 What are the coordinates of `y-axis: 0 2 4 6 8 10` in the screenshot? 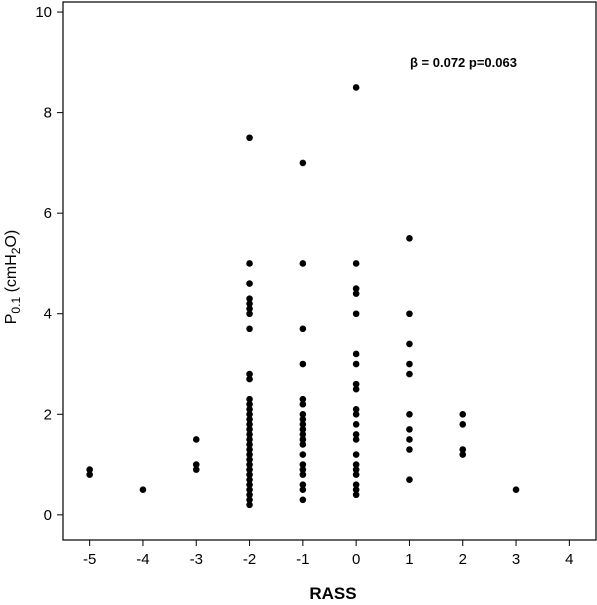 It's located at (49, 264).